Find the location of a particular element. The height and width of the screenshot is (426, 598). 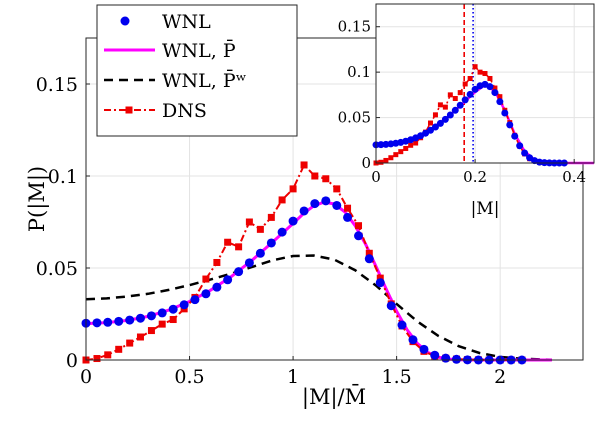

legend-marker-dns is located at coordinates (129, 110).